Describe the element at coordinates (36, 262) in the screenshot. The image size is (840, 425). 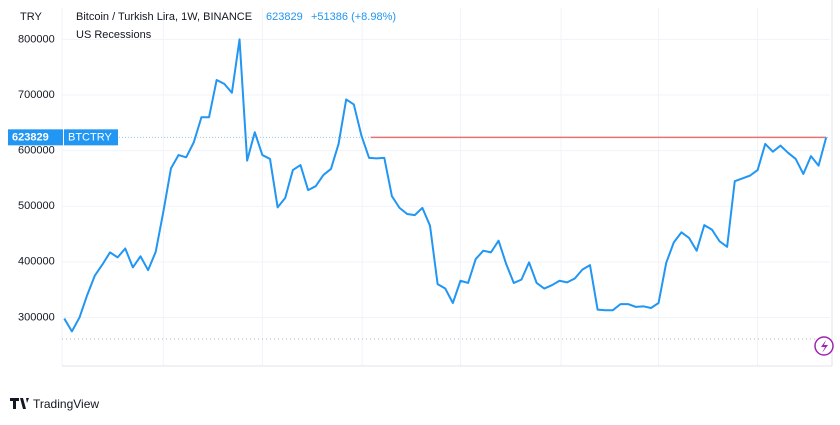
I see `y-tick-label: 400000` at that location.